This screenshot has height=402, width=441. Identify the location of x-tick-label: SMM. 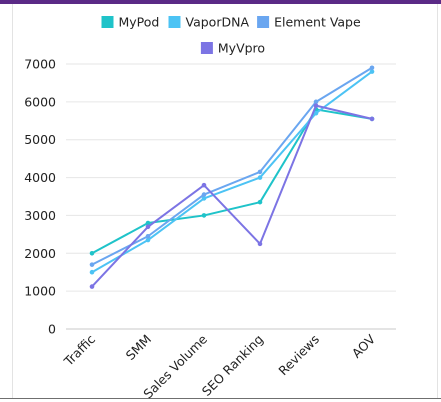
(138, 347).